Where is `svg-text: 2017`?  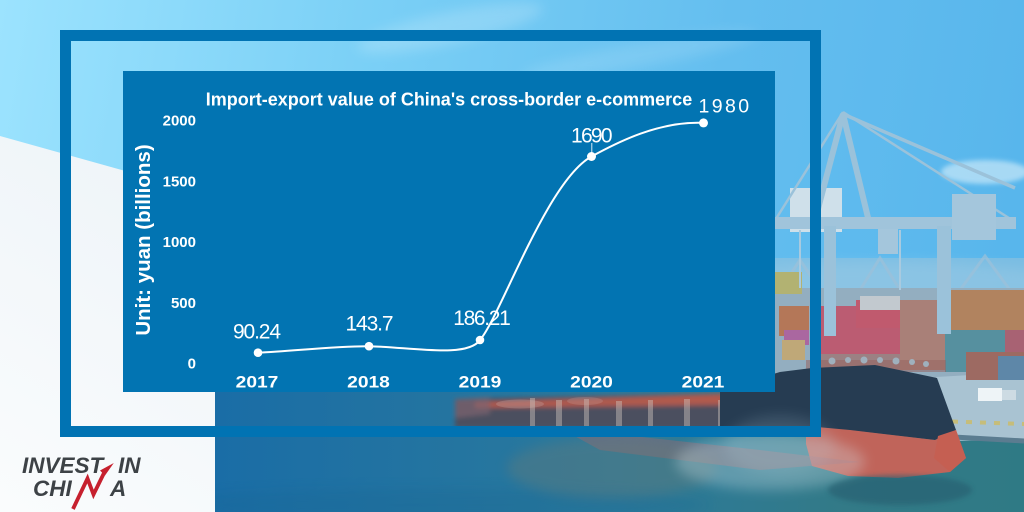
svg-text: 2017 is located at coordinates (257, 382).